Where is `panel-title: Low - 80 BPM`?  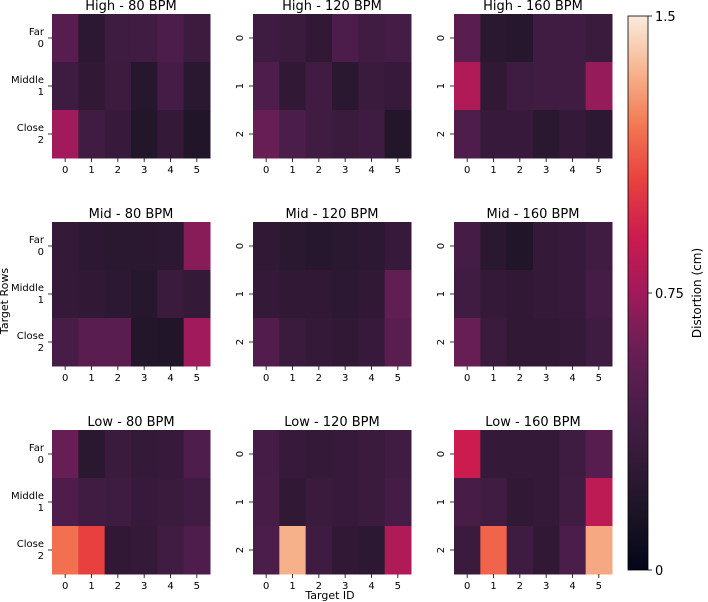 panel-title: Low - 80 BPM is located at coordinates (130, 422).